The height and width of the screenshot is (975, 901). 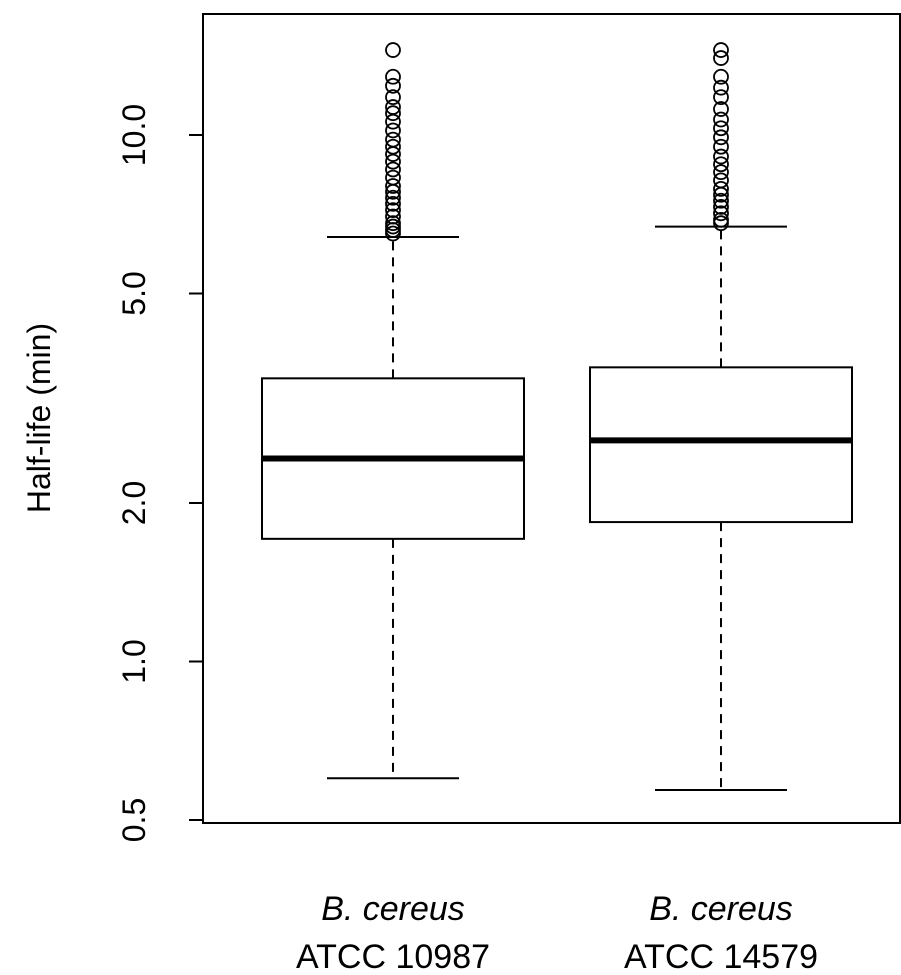 I want to click on y-axis: 0.5 1.0 2.0 5.0 10.0, so click(x=159, y=473).